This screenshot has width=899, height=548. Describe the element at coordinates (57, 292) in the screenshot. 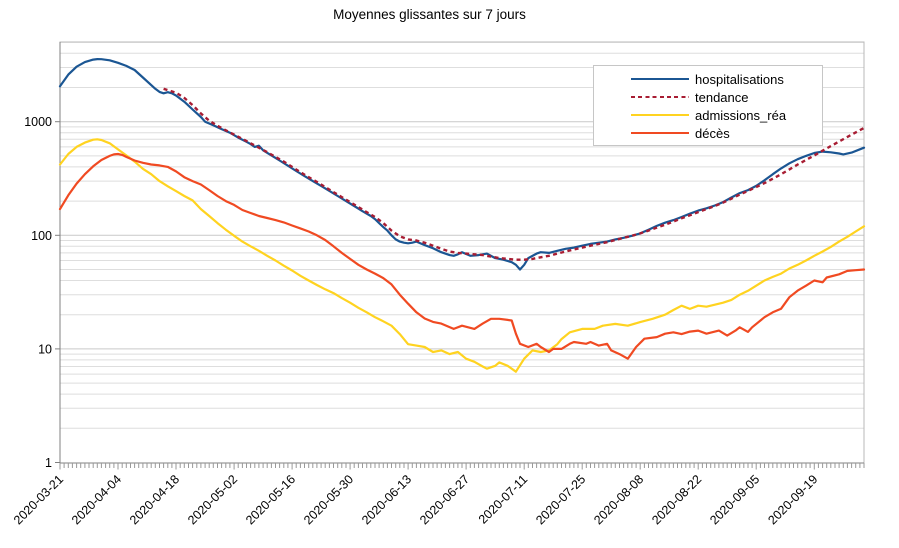

I see `y-axis-ticks` at that location.